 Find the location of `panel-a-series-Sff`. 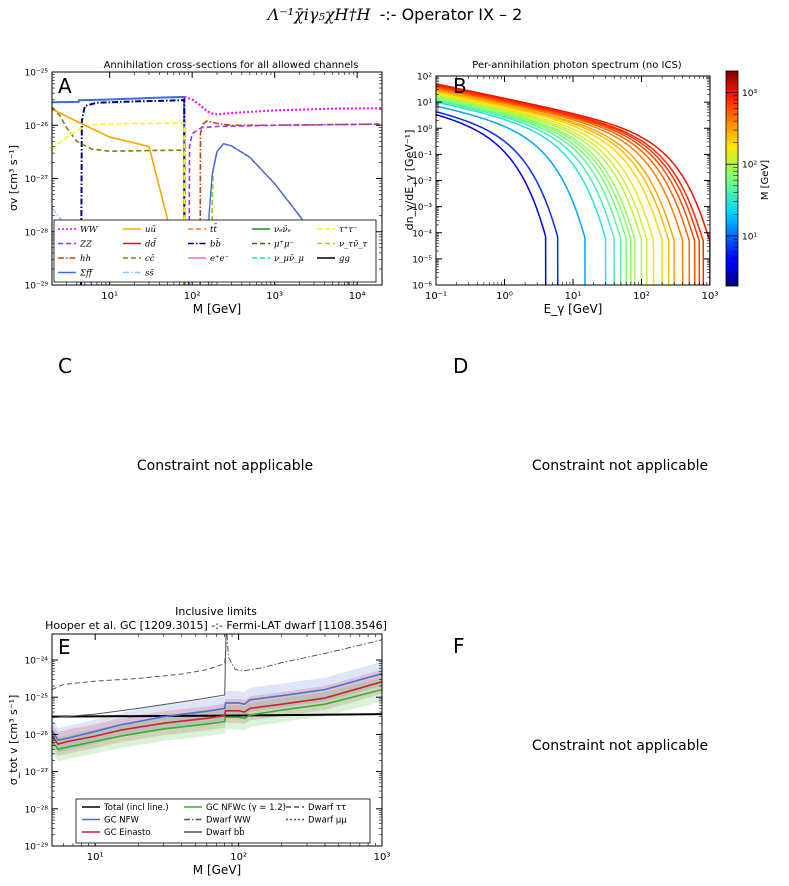

panel-a-series-Sff is located at coordinates (119, 190).